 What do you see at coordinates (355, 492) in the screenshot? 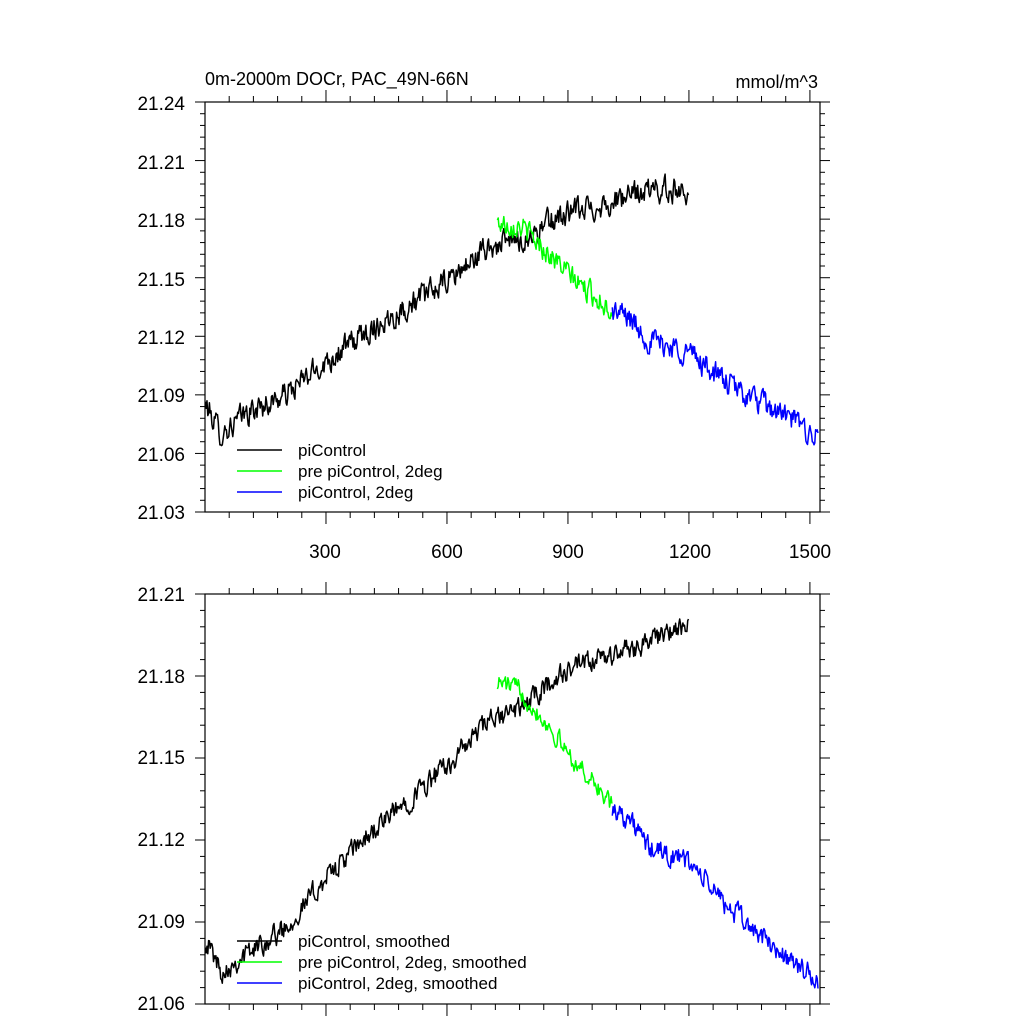
I see `top-legend-label: piControl, 2deg` at bounding box center [355, 492].